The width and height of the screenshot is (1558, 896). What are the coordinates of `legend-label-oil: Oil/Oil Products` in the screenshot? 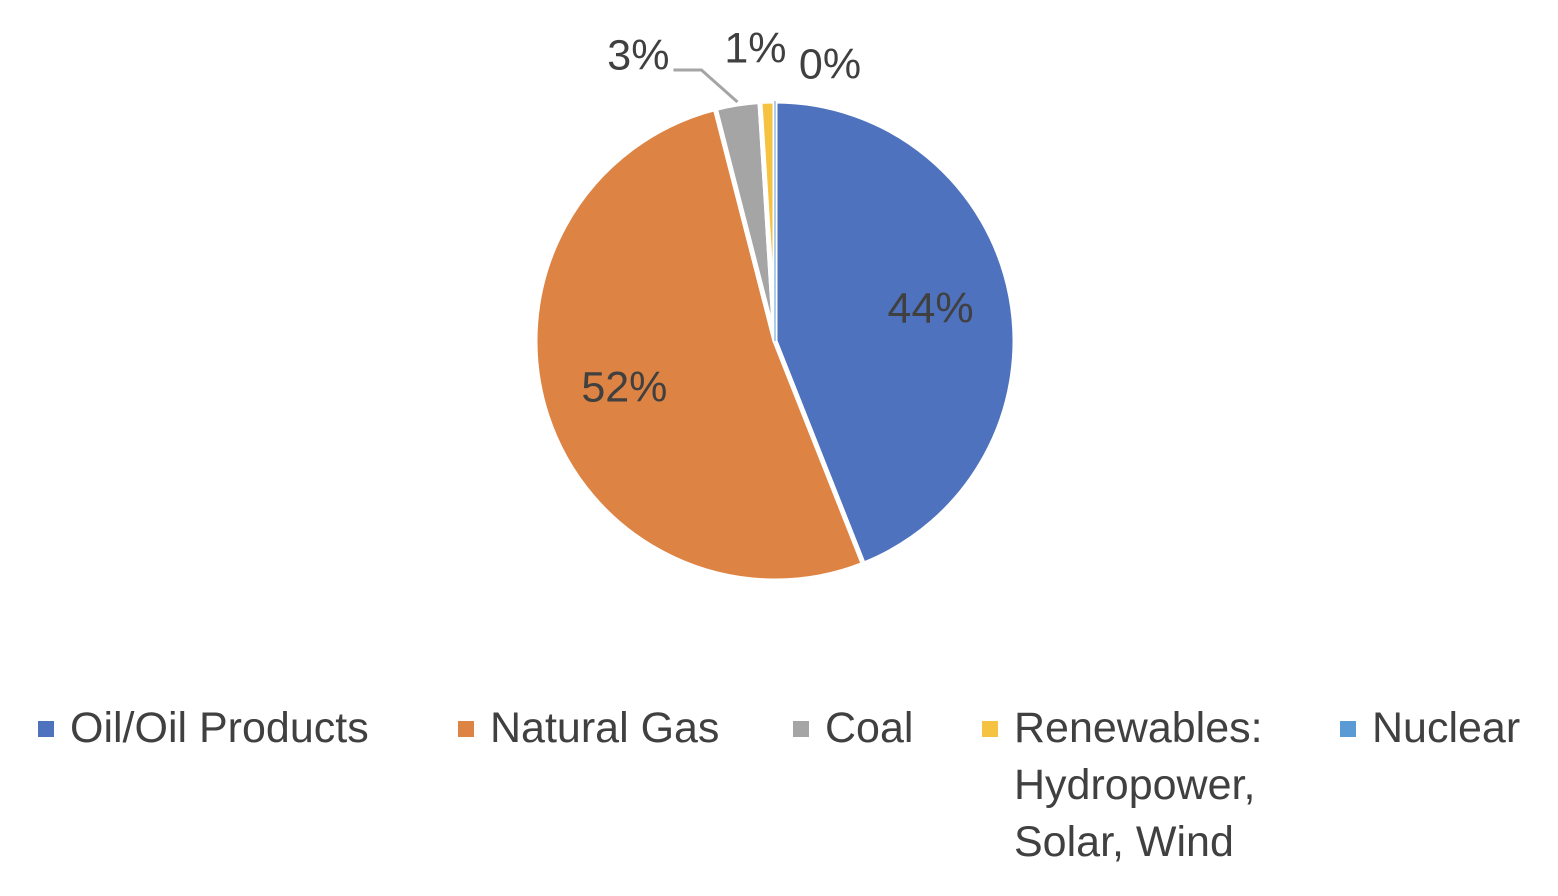 It's located at (219, 728).